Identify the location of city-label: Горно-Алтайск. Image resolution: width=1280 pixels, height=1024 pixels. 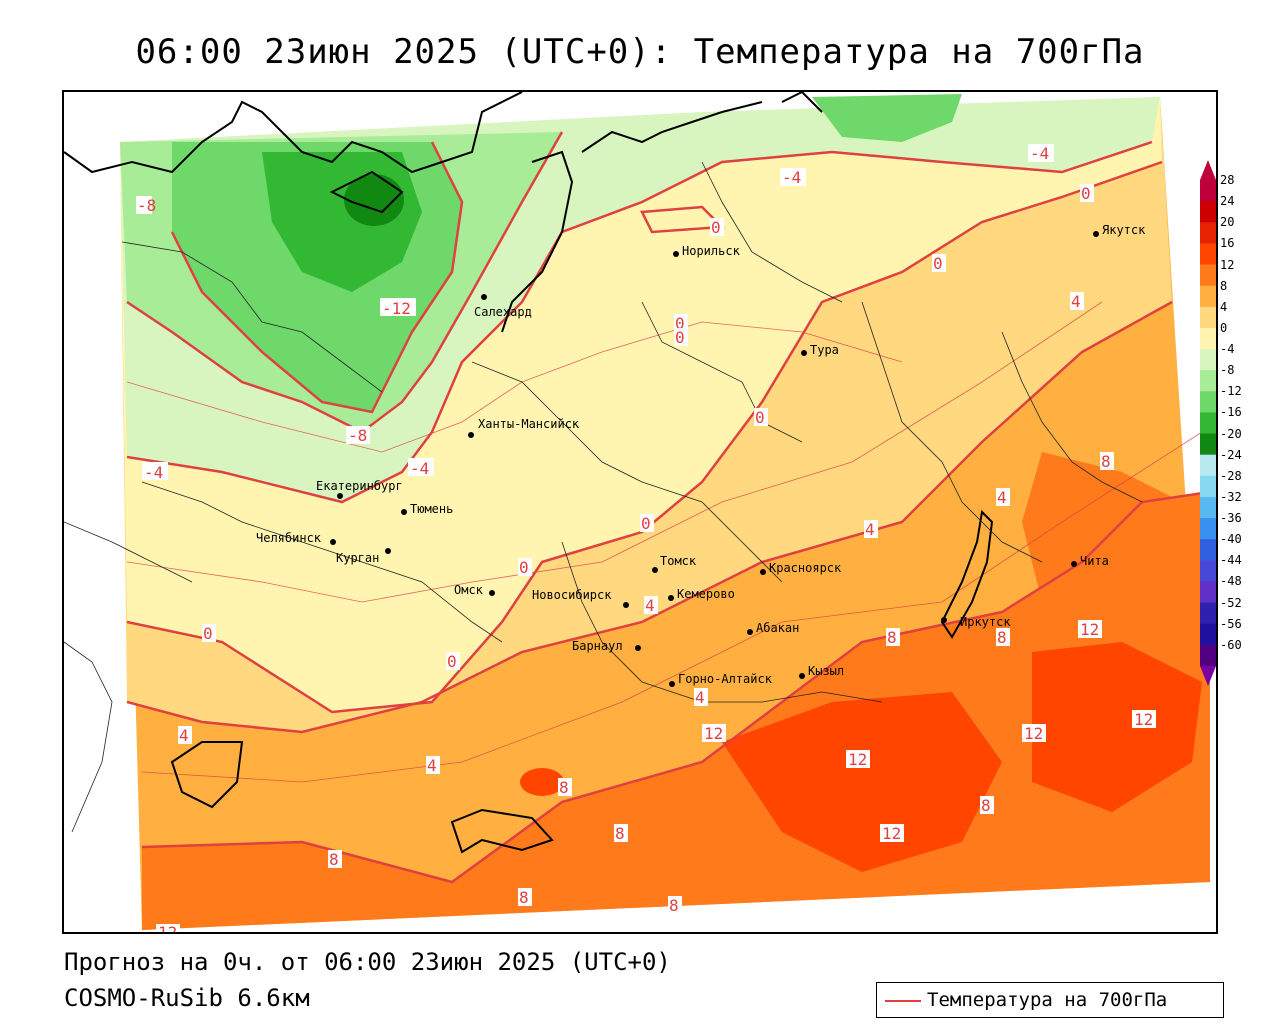
(725, 679).